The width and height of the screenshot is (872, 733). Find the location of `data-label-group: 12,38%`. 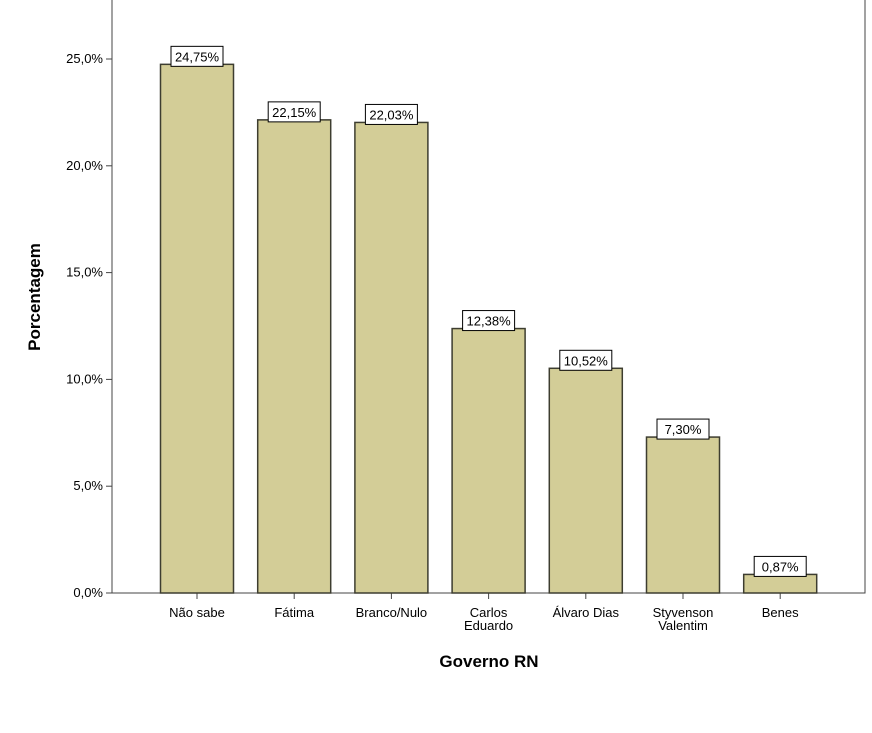

data-label-group: 12,38% is located at coordinates (489, 321).